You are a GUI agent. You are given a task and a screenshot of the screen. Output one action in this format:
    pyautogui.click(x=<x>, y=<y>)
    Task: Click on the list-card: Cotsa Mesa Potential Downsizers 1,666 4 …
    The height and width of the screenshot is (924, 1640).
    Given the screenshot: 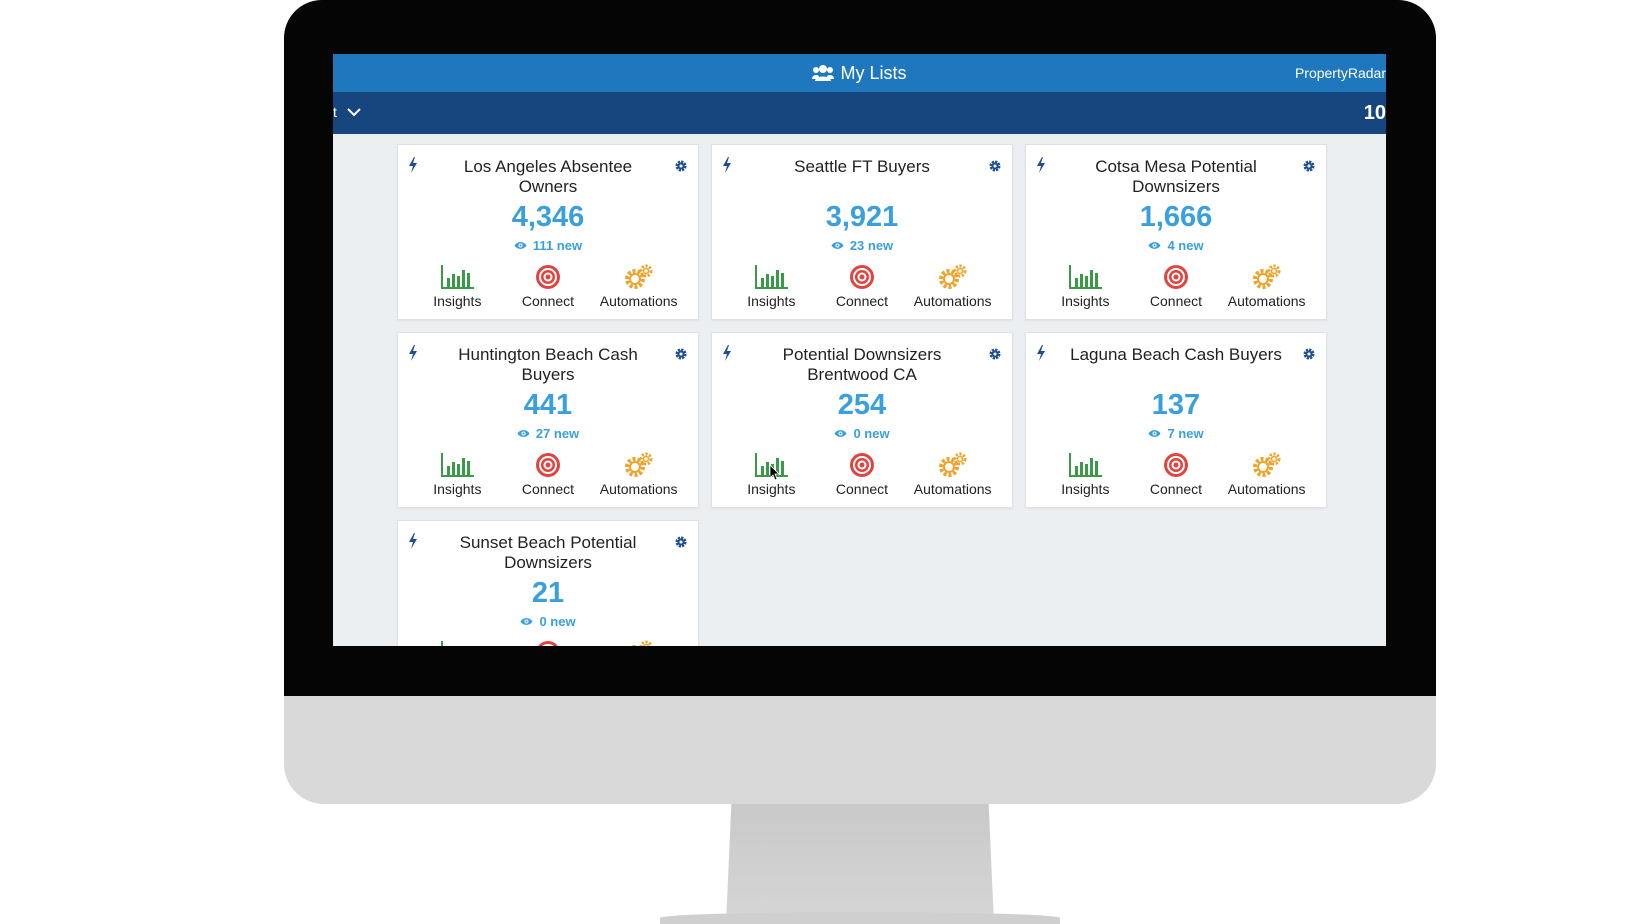 What is the action you would take?
    pyautogui.click(x=1176, y=232)
    